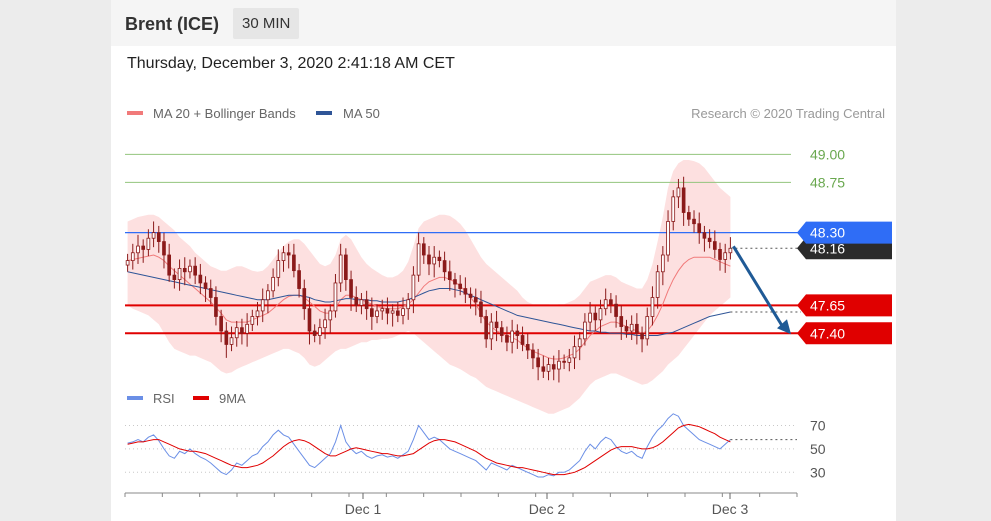  What do you see at coordinates (818, 426) in the screenshot?
I see `rsi-tick-label: 70` at bounding box center [818, 426].